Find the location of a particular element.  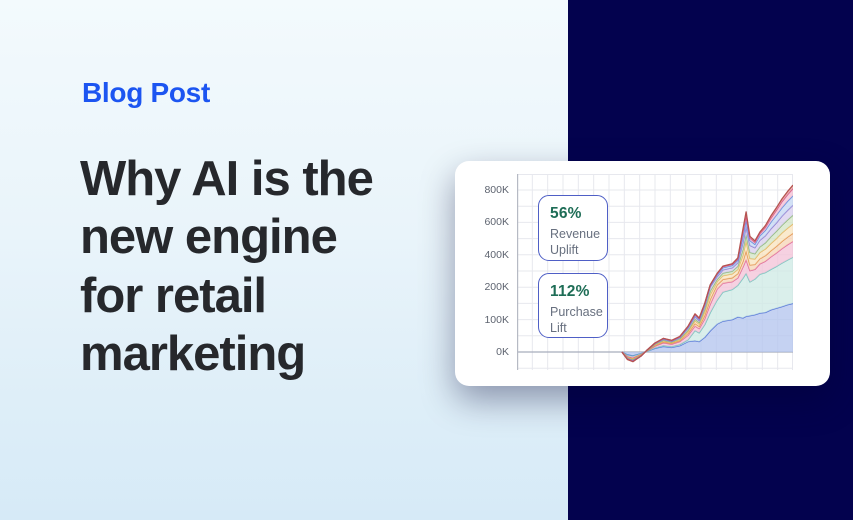

y-axis-label: 0K is located at coordinates (502, 352).